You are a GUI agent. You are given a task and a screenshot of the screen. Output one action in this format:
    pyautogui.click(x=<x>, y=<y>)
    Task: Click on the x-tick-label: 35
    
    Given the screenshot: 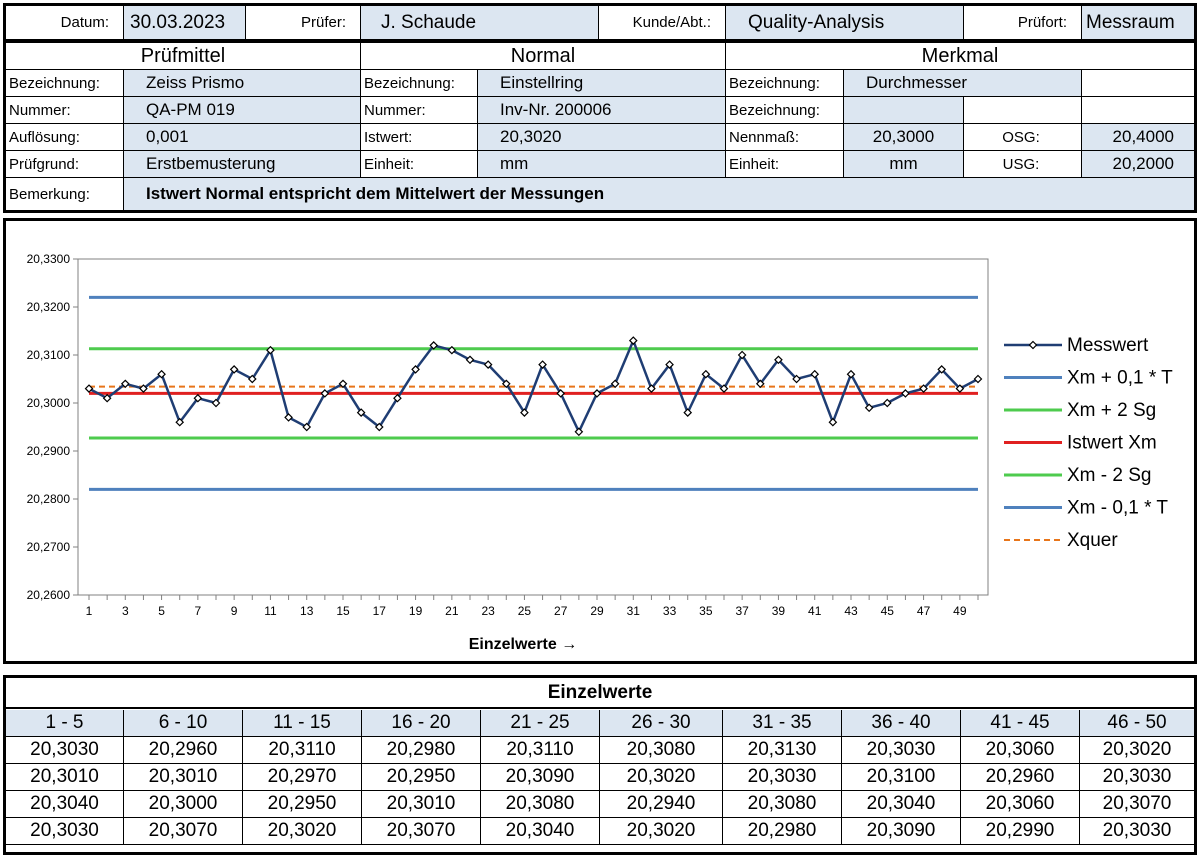 What is the action you would take?
    pyautogui.click(x=706, y=611)
    